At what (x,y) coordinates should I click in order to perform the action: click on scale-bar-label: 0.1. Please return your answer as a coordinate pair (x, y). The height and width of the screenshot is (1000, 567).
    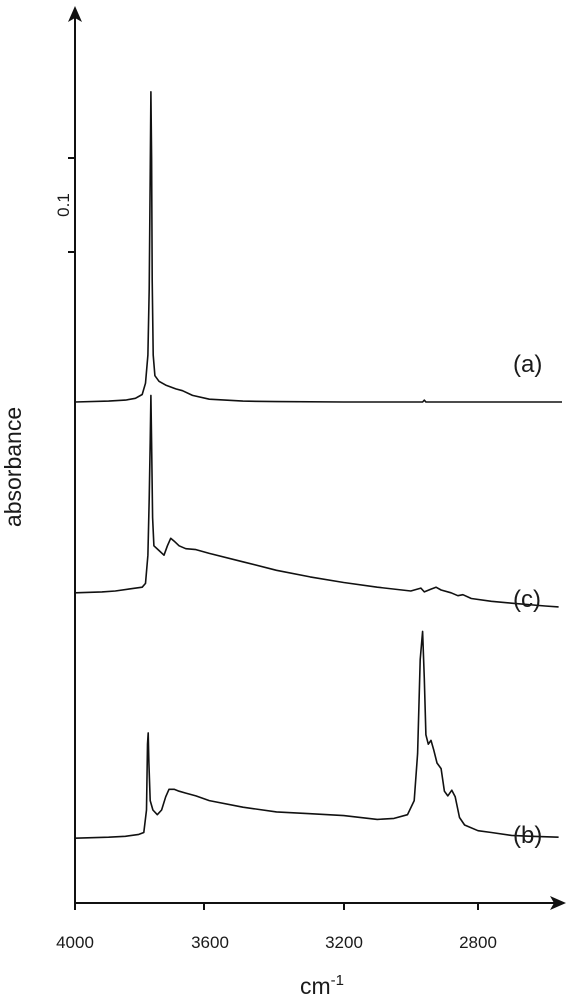
    Looking at the image, I should click on (63, 205).